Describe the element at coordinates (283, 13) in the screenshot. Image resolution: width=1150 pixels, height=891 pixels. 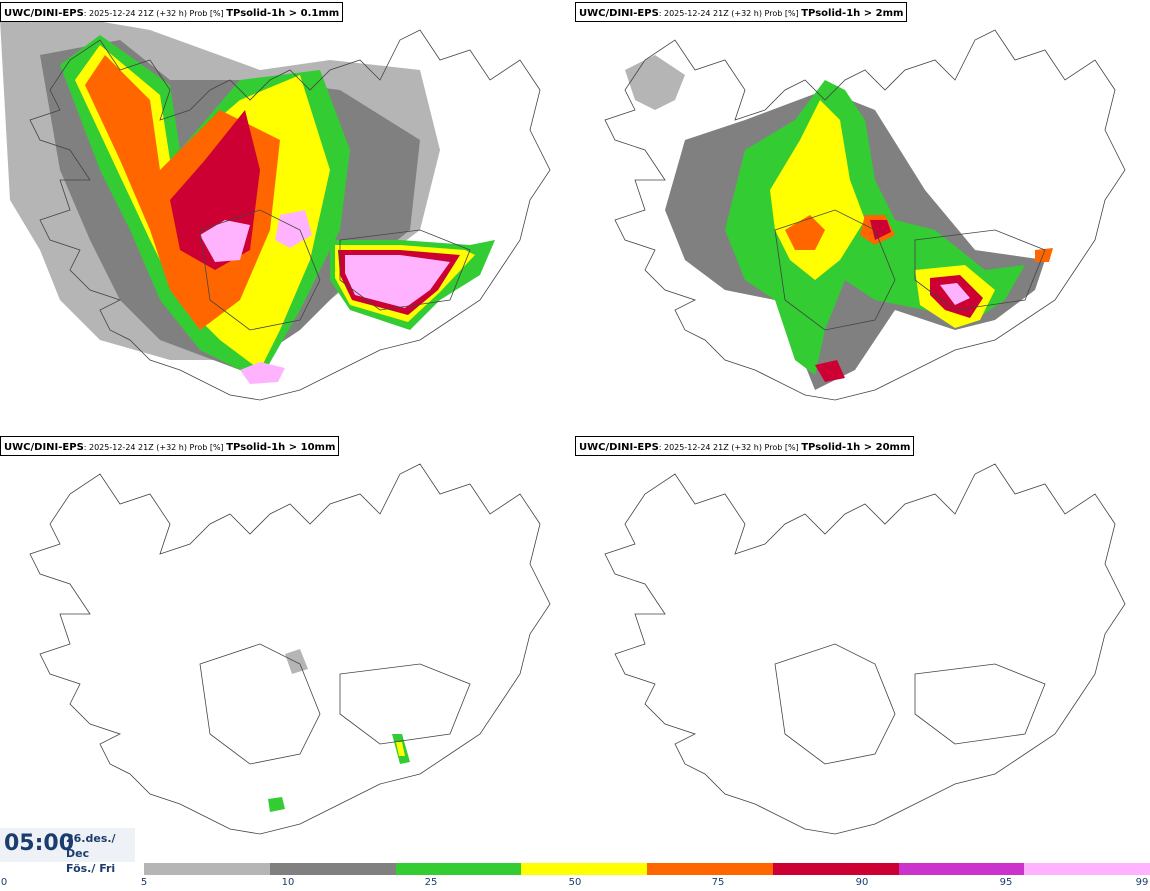
I see `parameter-label: TPsolid-1h > 0.1mm` at that location.